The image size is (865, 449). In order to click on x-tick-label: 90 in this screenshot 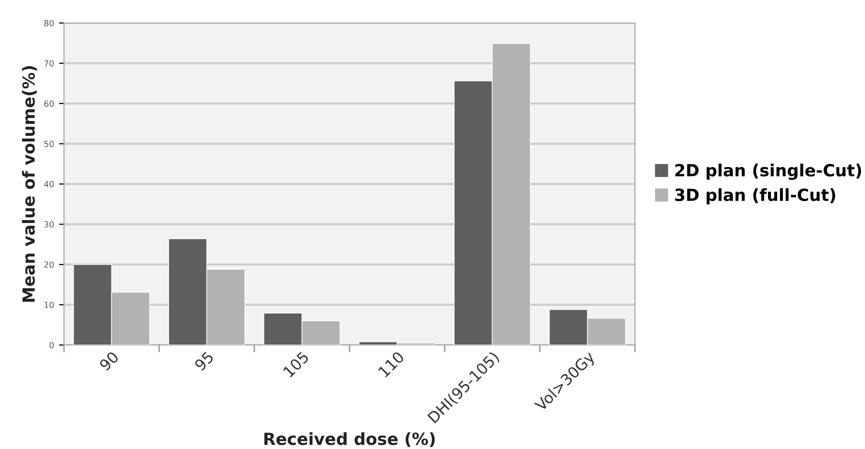, I will do `click(109, 361)`.